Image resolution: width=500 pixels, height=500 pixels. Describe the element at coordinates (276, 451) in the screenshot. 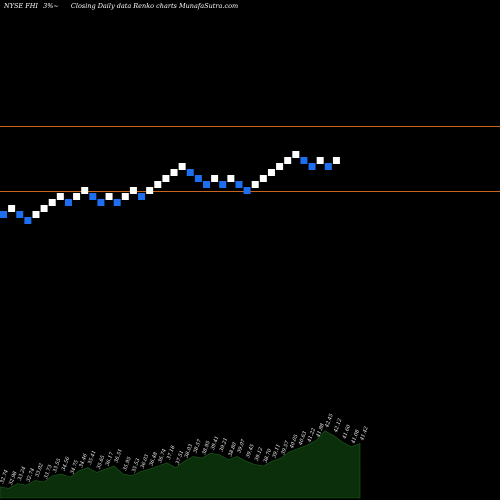

I see `price-label: 39.11` at that location.